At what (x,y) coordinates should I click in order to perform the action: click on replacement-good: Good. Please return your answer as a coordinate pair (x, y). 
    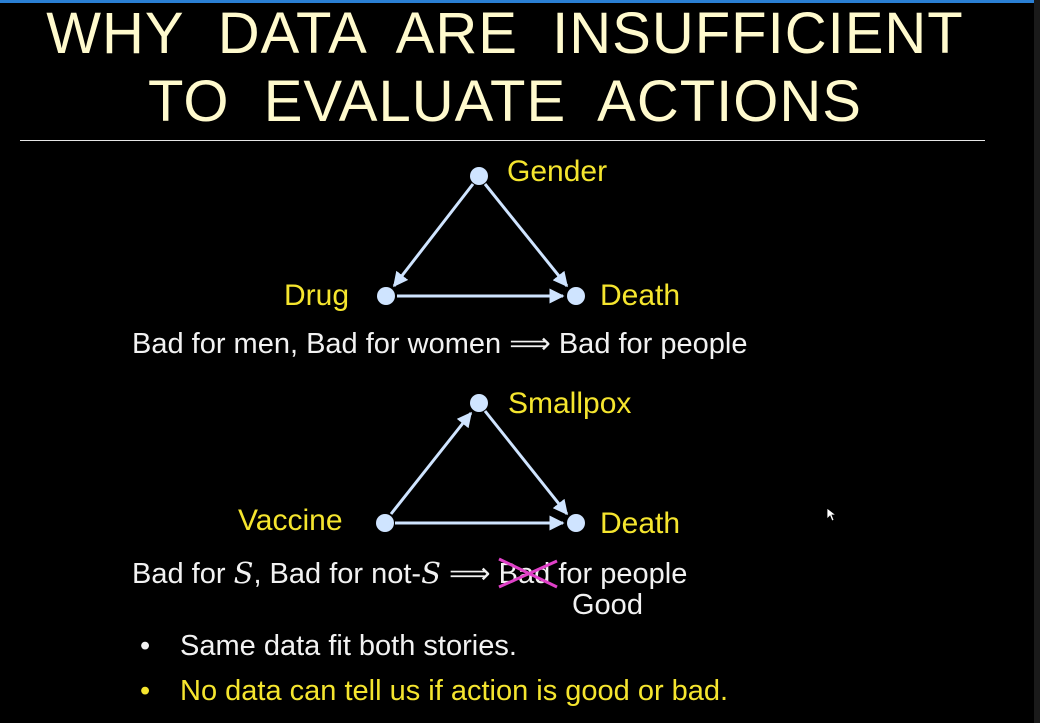
    Looking at the image, I should click on (607, 605).